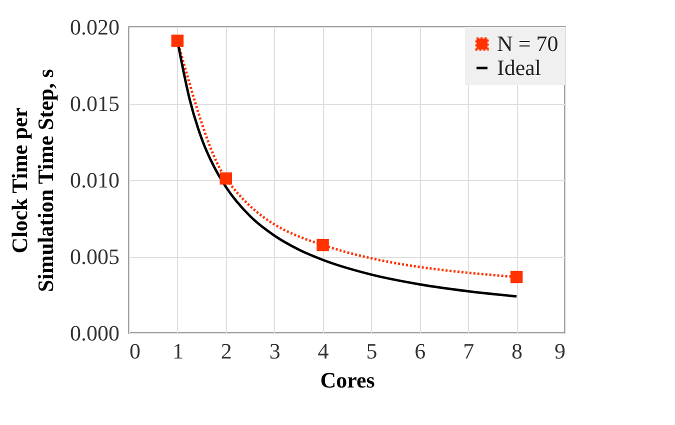  Describe the element at coordinates (95, 333) in the screenshot. I see `y-tick-label: 0.000` at that location.